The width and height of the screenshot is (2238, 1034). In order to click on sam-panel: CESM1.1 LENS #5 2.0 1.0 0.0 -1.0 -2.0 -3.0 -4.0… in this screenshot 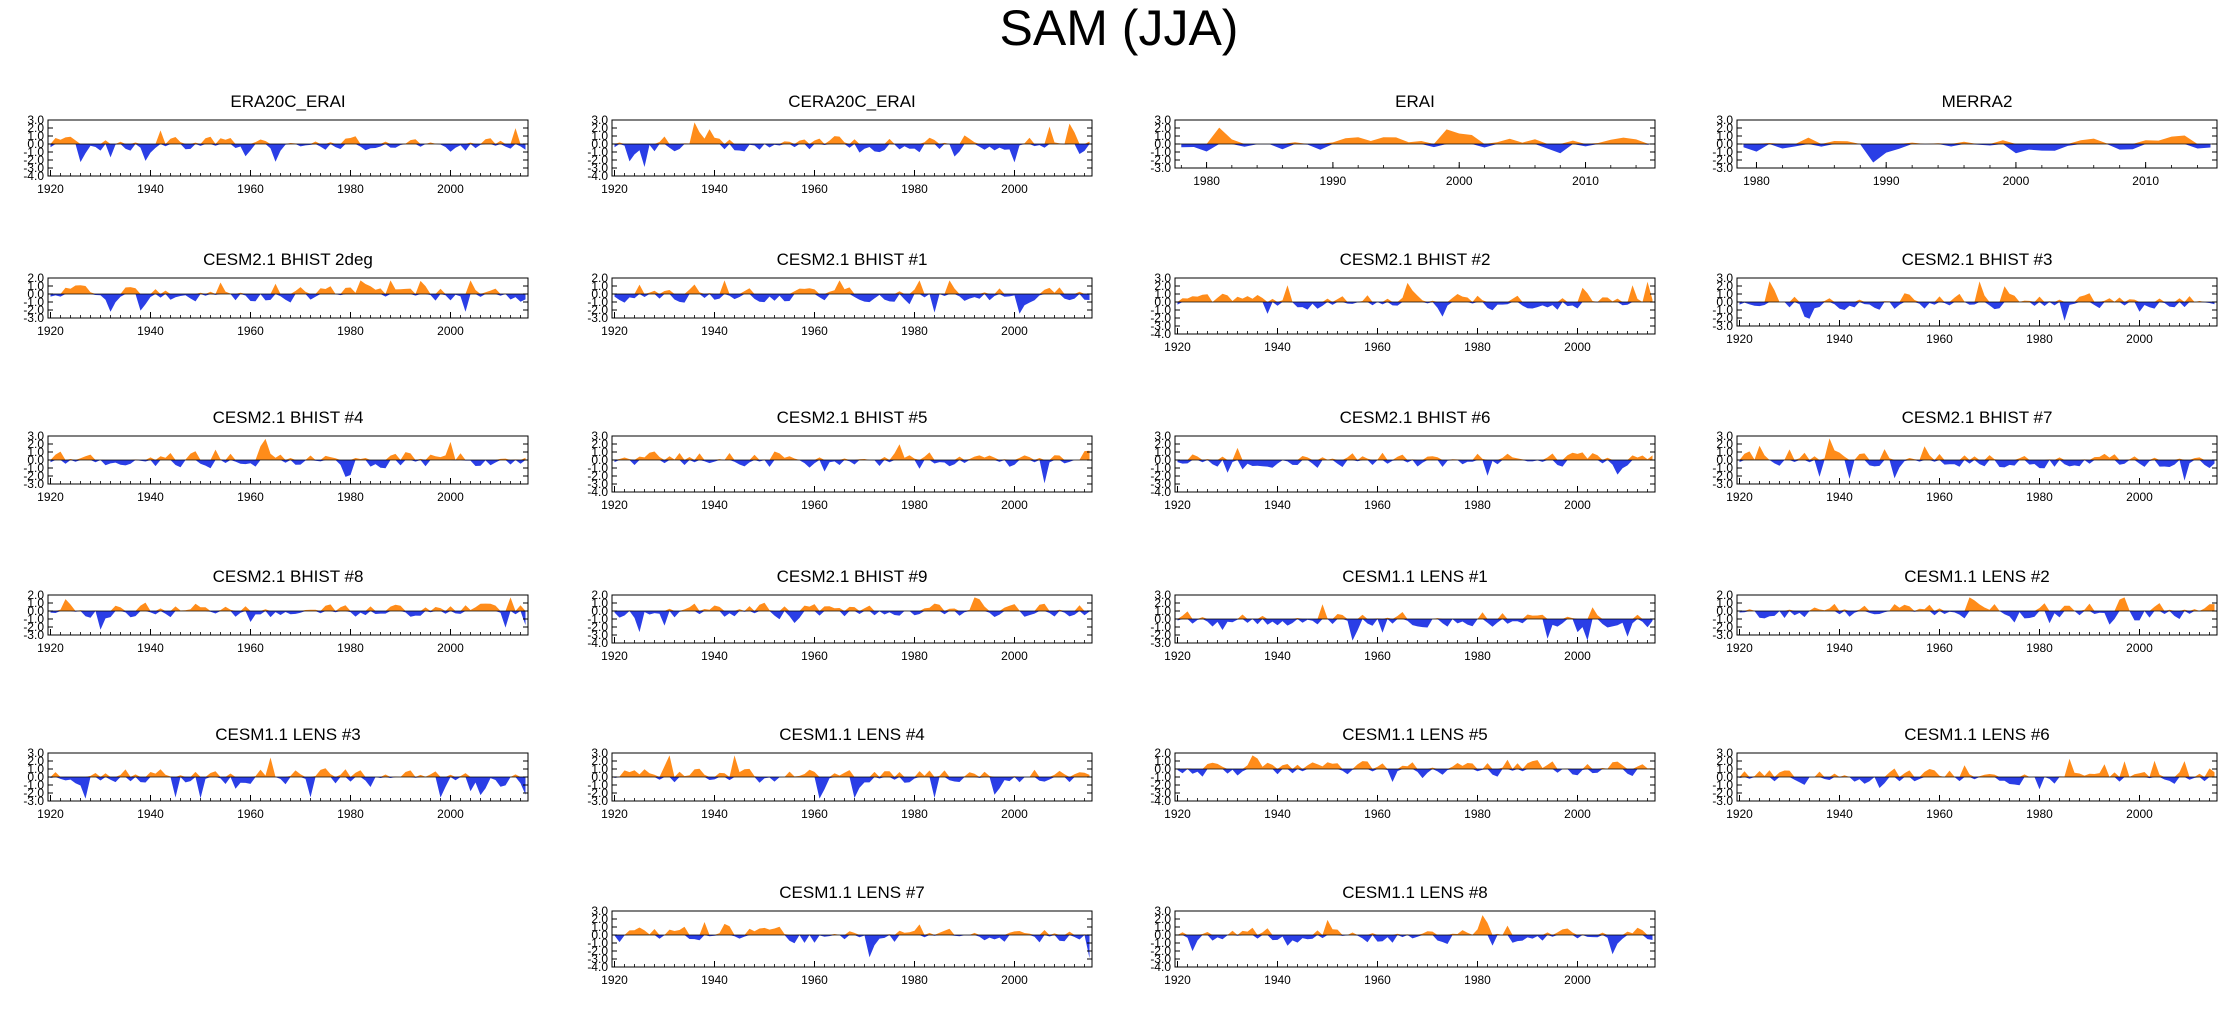, I will do `click(1397, 777)`.